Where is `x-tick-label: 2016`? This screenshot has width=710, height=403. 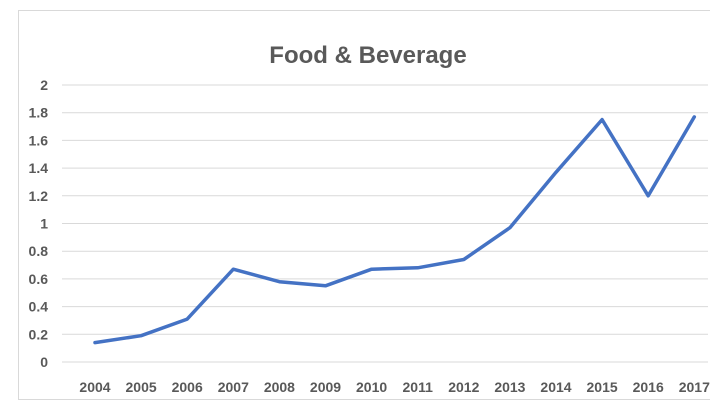
x-tick-label: 2016 is located at coordinates (648, 387).